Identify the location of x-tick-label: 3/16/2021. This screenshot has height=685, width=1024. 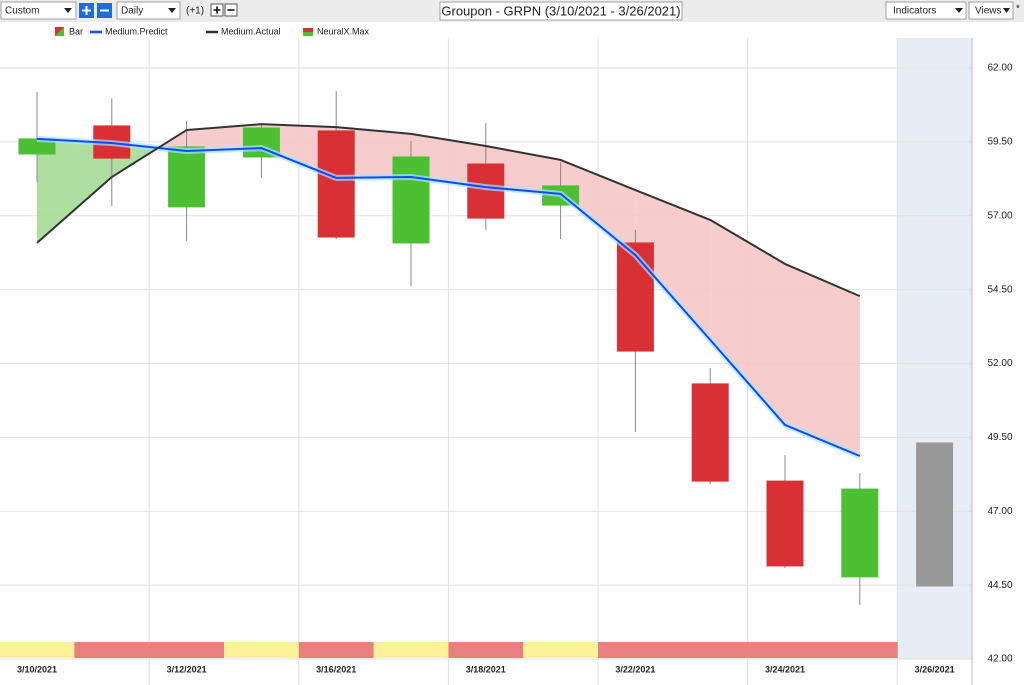
(336, 669).